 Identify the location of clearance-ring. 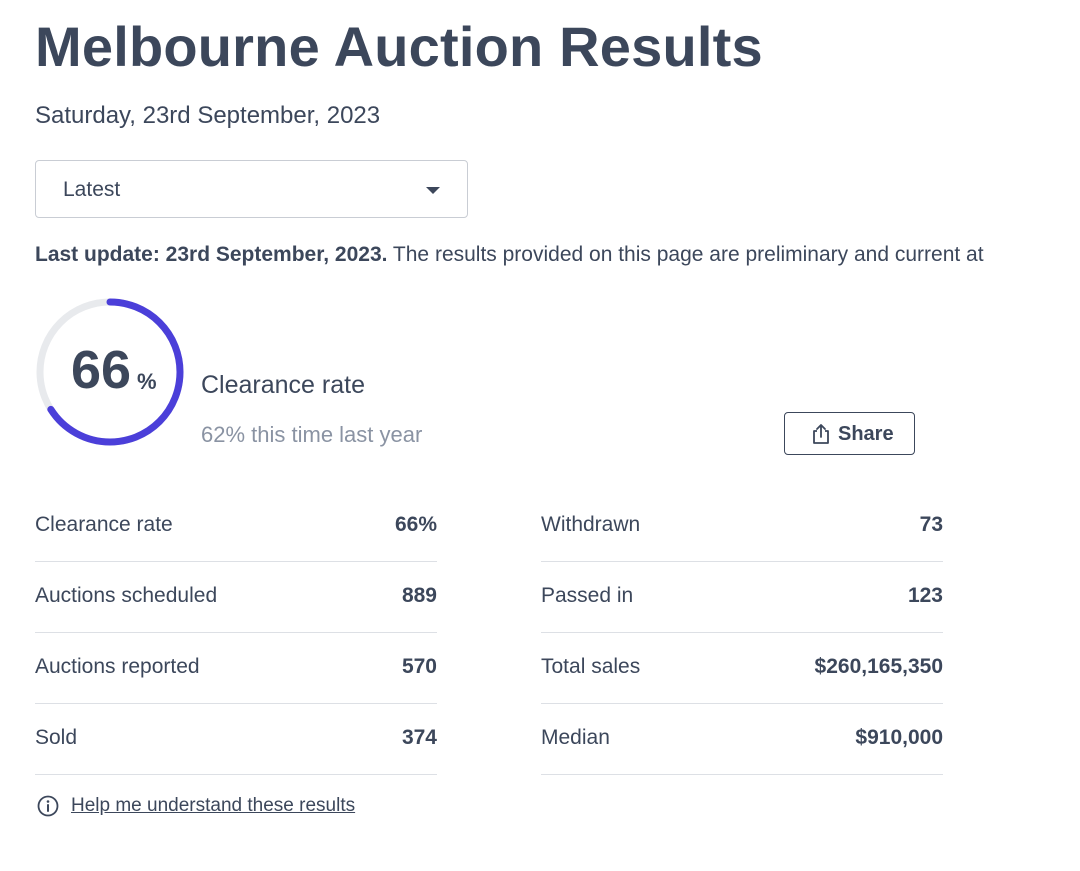
(110, 372).